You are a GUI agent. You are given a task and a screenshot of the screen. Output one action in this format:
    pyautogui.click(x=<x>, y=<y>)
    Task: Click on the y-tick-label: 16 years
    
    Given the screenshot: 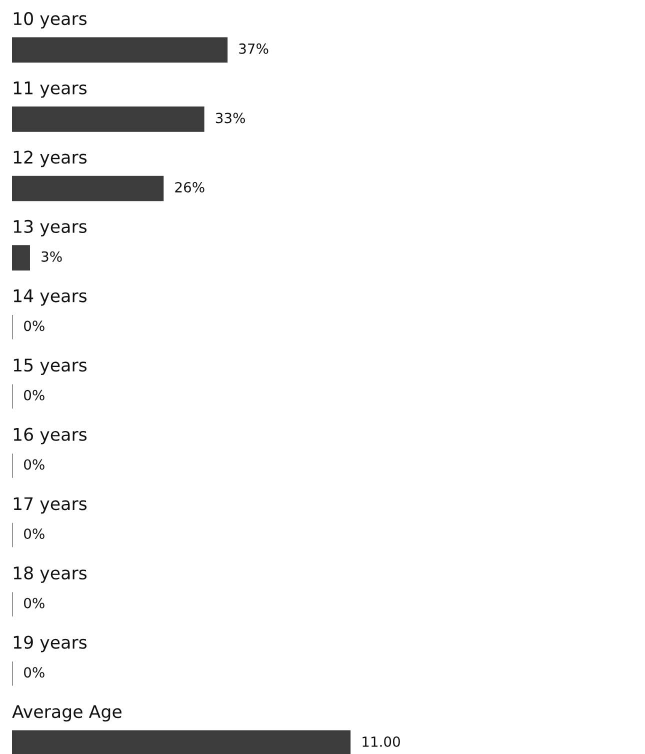 What is the action you would take?
    pyautogui.click(x=50, y=436)
    